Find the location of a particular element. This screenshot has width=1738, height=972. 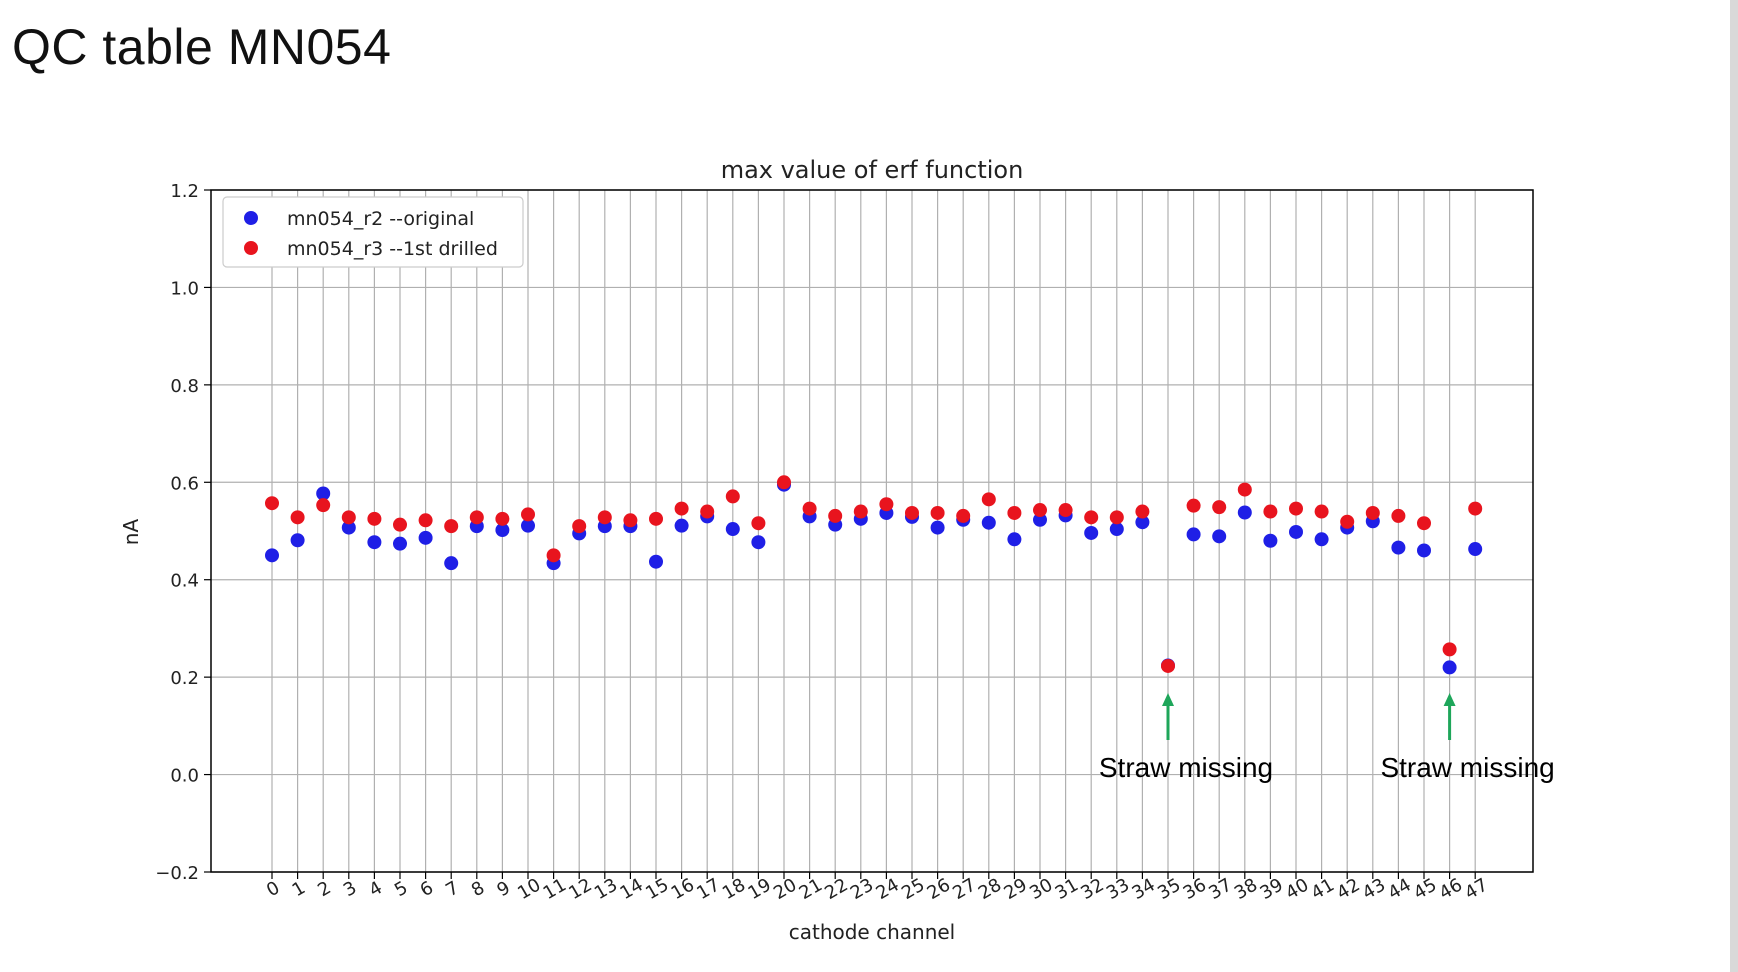

legend-box is located at coordinates (373, 232).